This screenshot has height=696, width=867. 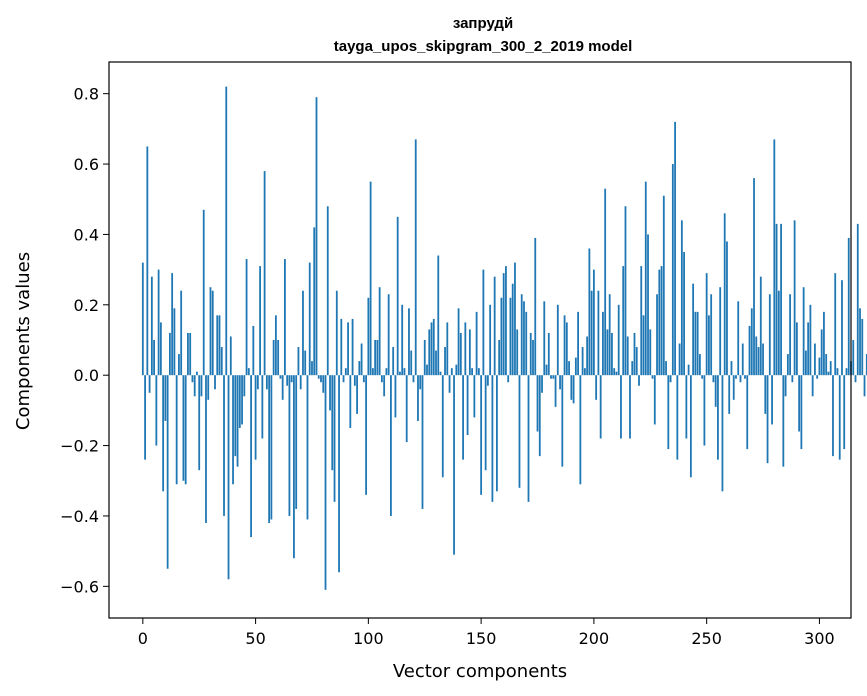 What do you see at coordinates (84, 340) in the screenshot?
I see `y-axis-ticks: −0.6 −0.4 −0.2 0.0 0.2 0.4 0.6 0.8` at bounding box center [84, 340].